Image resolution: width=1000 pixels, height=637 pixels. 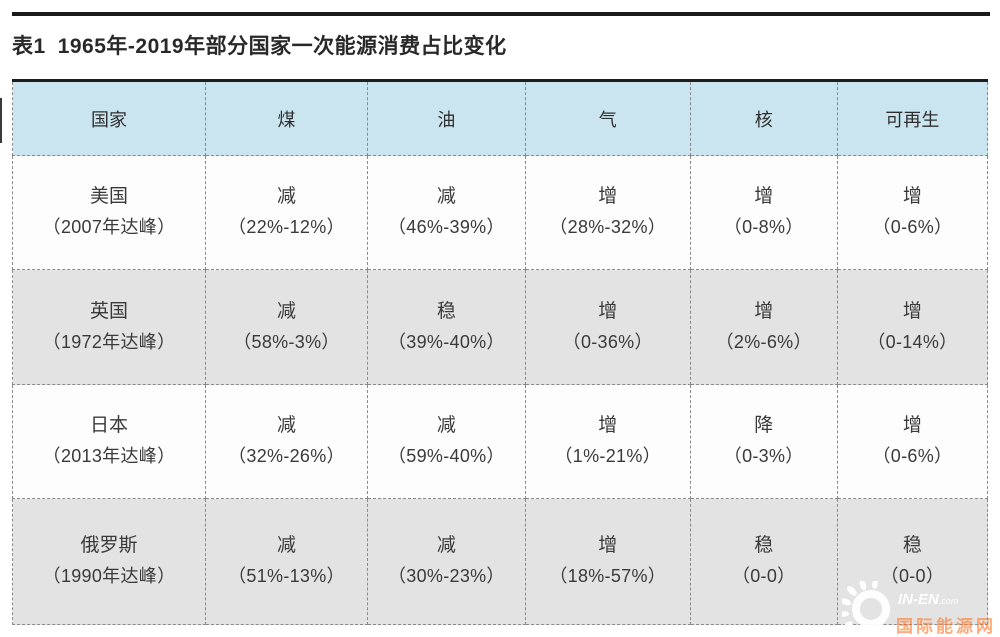 I want to click on peak-label: （1972年达峰）, so click(x=109, y=341).